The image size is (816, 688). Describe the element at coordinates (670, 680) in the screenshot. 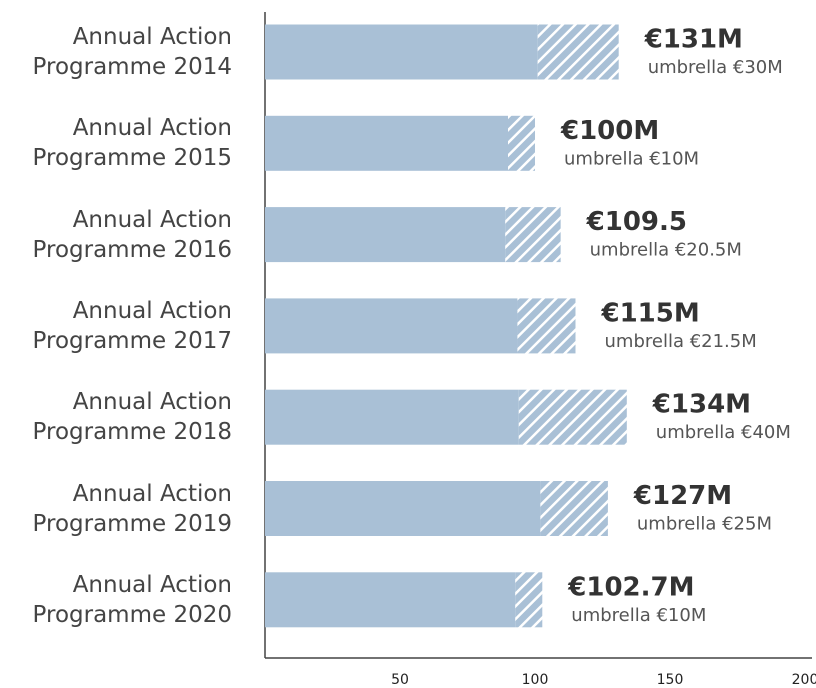

I see `x-tick-label: 150` at that location.